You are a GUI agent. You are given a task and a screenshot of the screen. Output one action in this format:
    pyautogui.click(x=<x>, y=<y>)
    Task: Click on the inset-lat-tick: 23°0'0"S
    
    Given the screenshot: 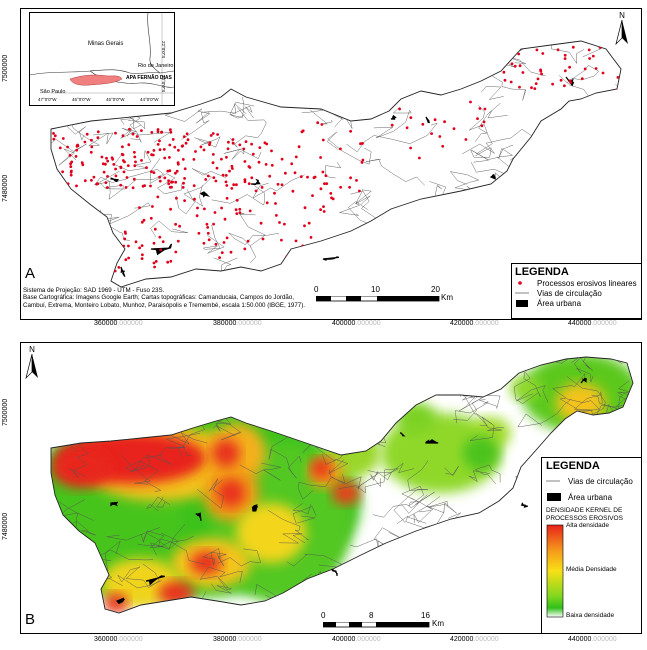 What is the action you would take?
    pyautogui.click(x=163, y=84)
    